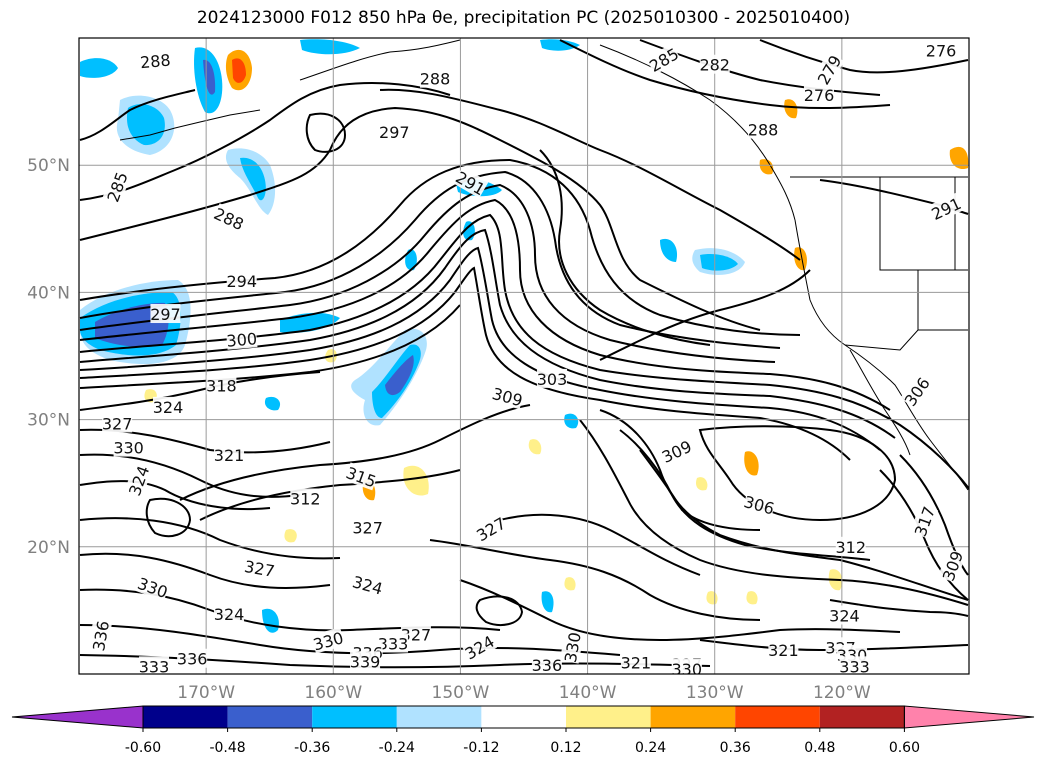 This screenshot has width=1047, height=767. I want to click on precip-area-blue-s11, so click(411, 260).